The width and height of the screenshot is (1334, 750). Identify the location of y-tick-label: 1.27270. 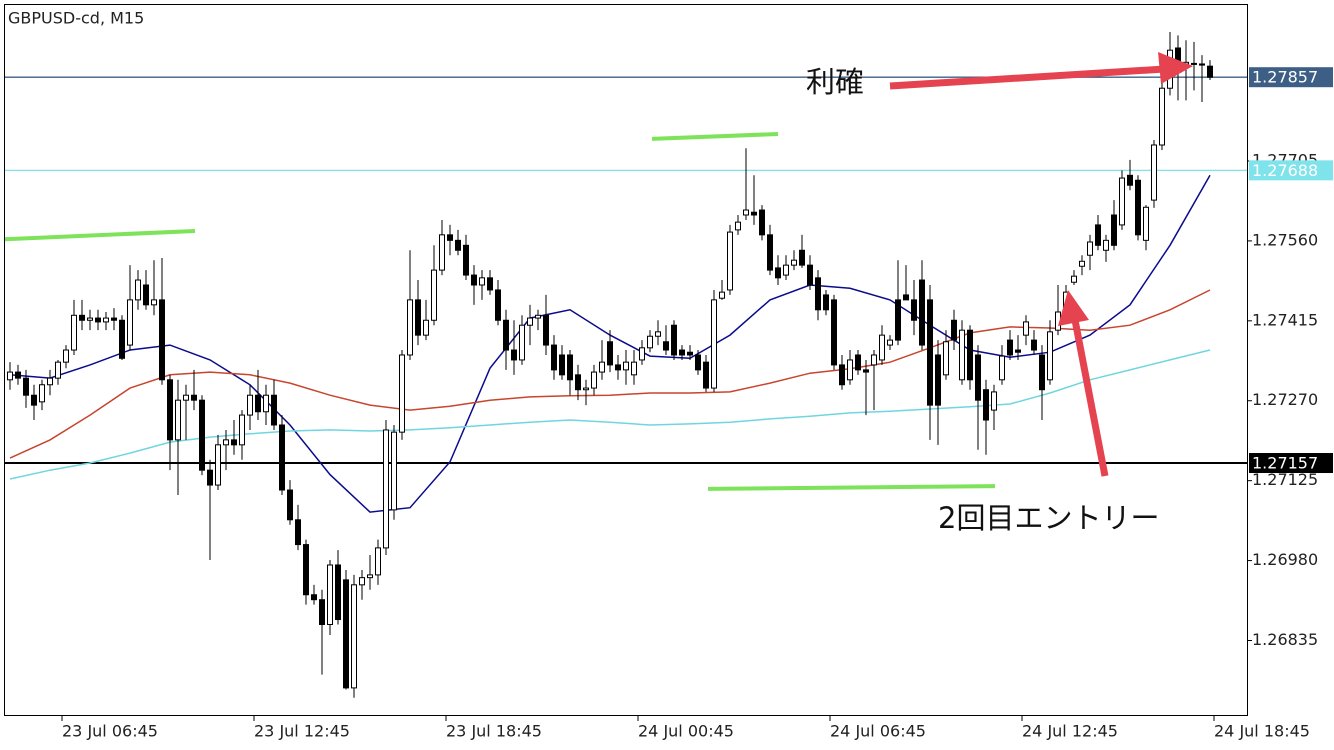
(1285, 399).